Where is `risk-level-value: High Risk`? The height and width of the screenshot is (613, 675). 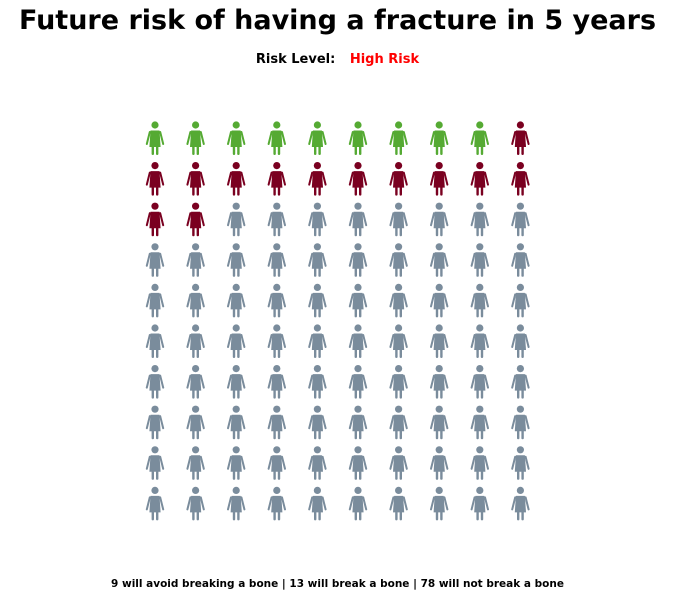 risk-level-value: High Risk is located at coordinates (384, 59).